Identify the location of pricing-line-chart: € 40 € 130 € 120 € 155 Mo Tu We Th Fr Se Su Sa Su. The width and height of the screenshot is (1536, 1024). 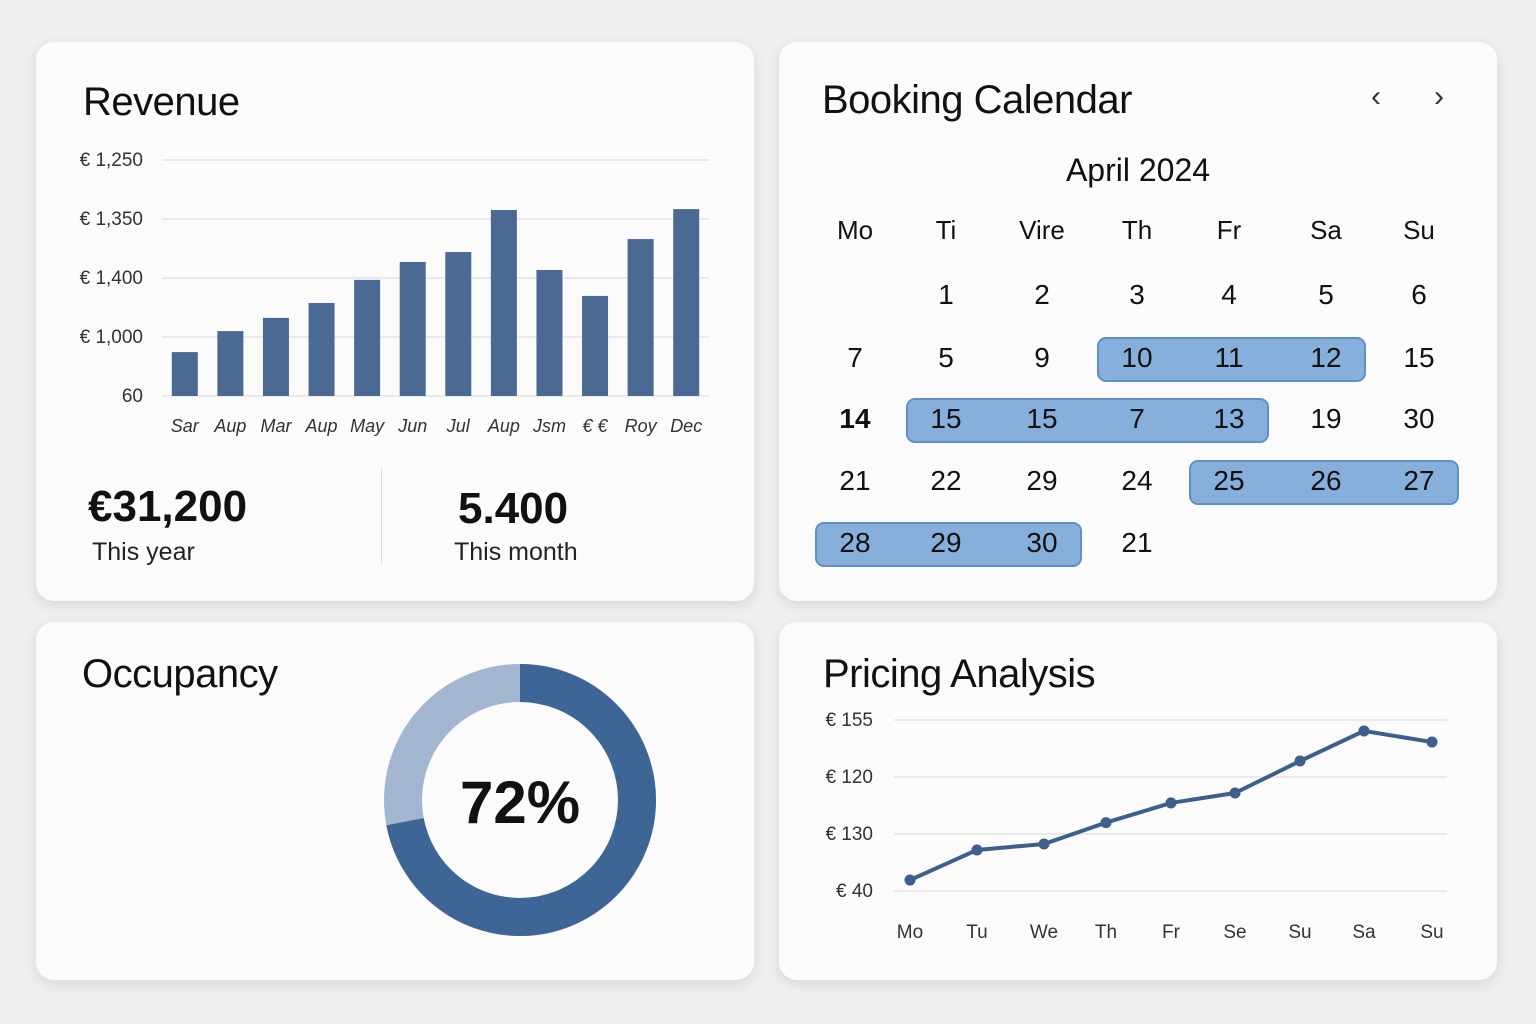
(1136, 826).